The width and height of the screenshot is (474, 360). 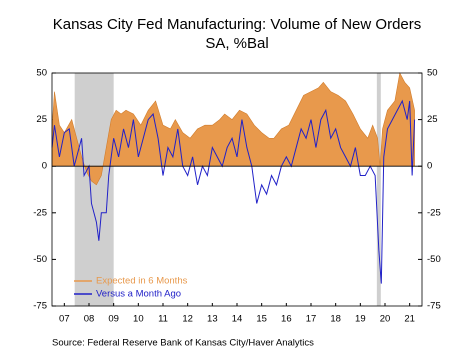 I want to click on y2-tick-label: 50, so click(x=432, y=73).